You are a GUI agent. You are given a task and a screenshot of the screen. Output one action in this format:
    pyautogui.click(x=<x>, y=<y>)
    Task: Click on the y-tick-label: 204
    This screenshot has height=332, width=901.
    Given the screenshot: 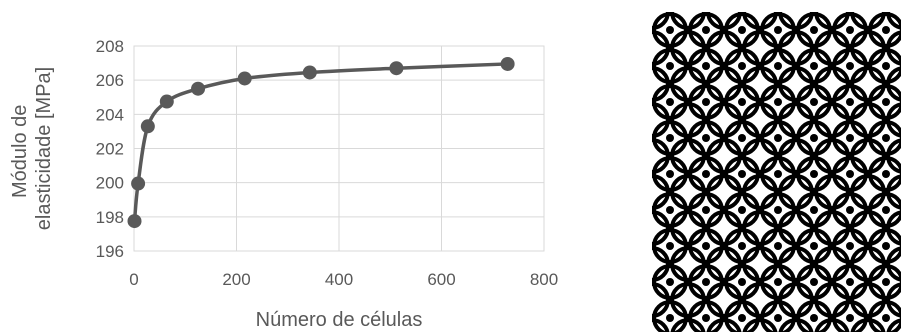 What is the action you would take?
    pyautogui.click(x=110, y=114)
    